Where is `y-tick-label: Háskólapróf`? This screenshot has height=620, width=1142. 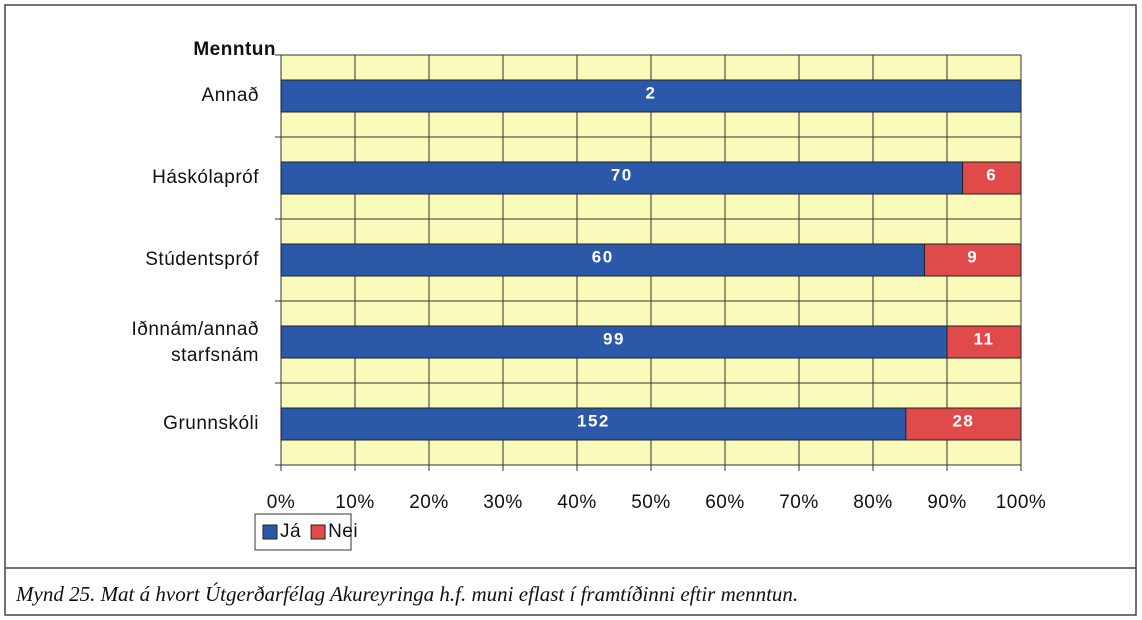 y-tick-label: Háskólapróf is located at coordinates (205, 177).